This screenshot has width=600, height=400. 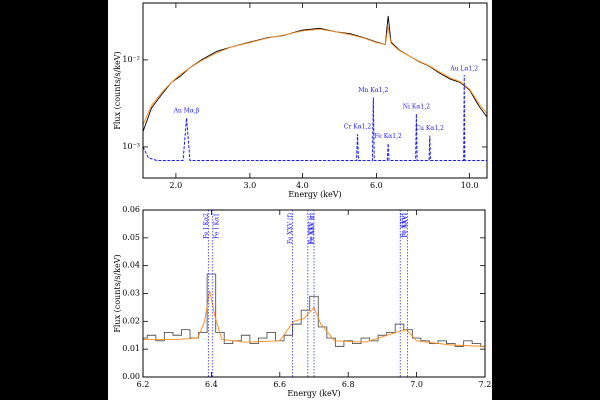 I want to click on x-tick-label: 6.0, so click(x=376, y=185).